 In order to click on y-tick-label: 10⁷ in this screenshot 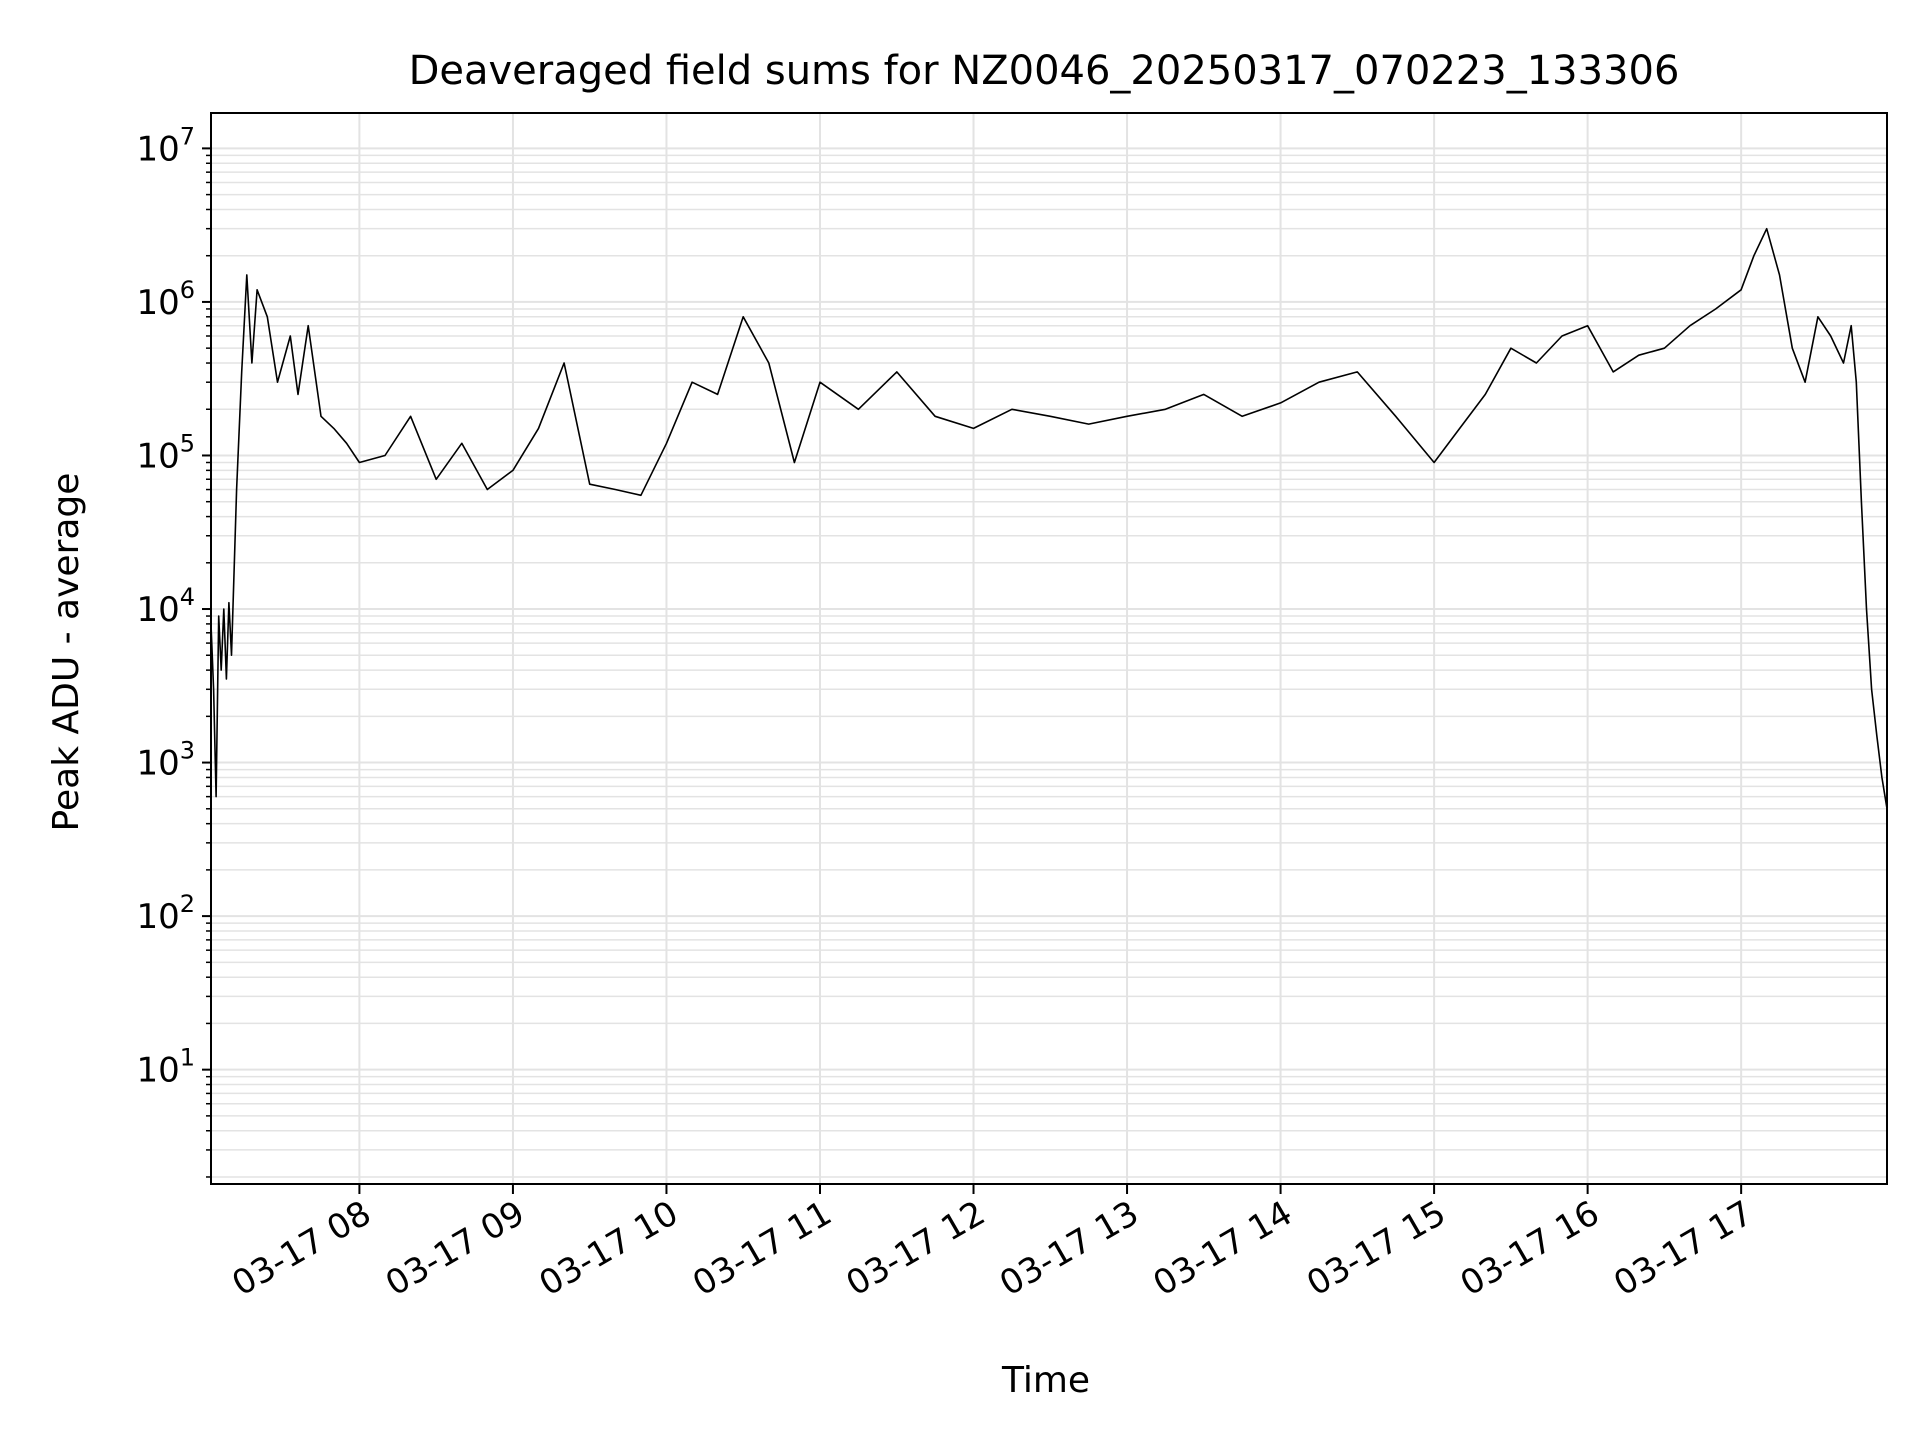, I will do `click(165, 145)`.